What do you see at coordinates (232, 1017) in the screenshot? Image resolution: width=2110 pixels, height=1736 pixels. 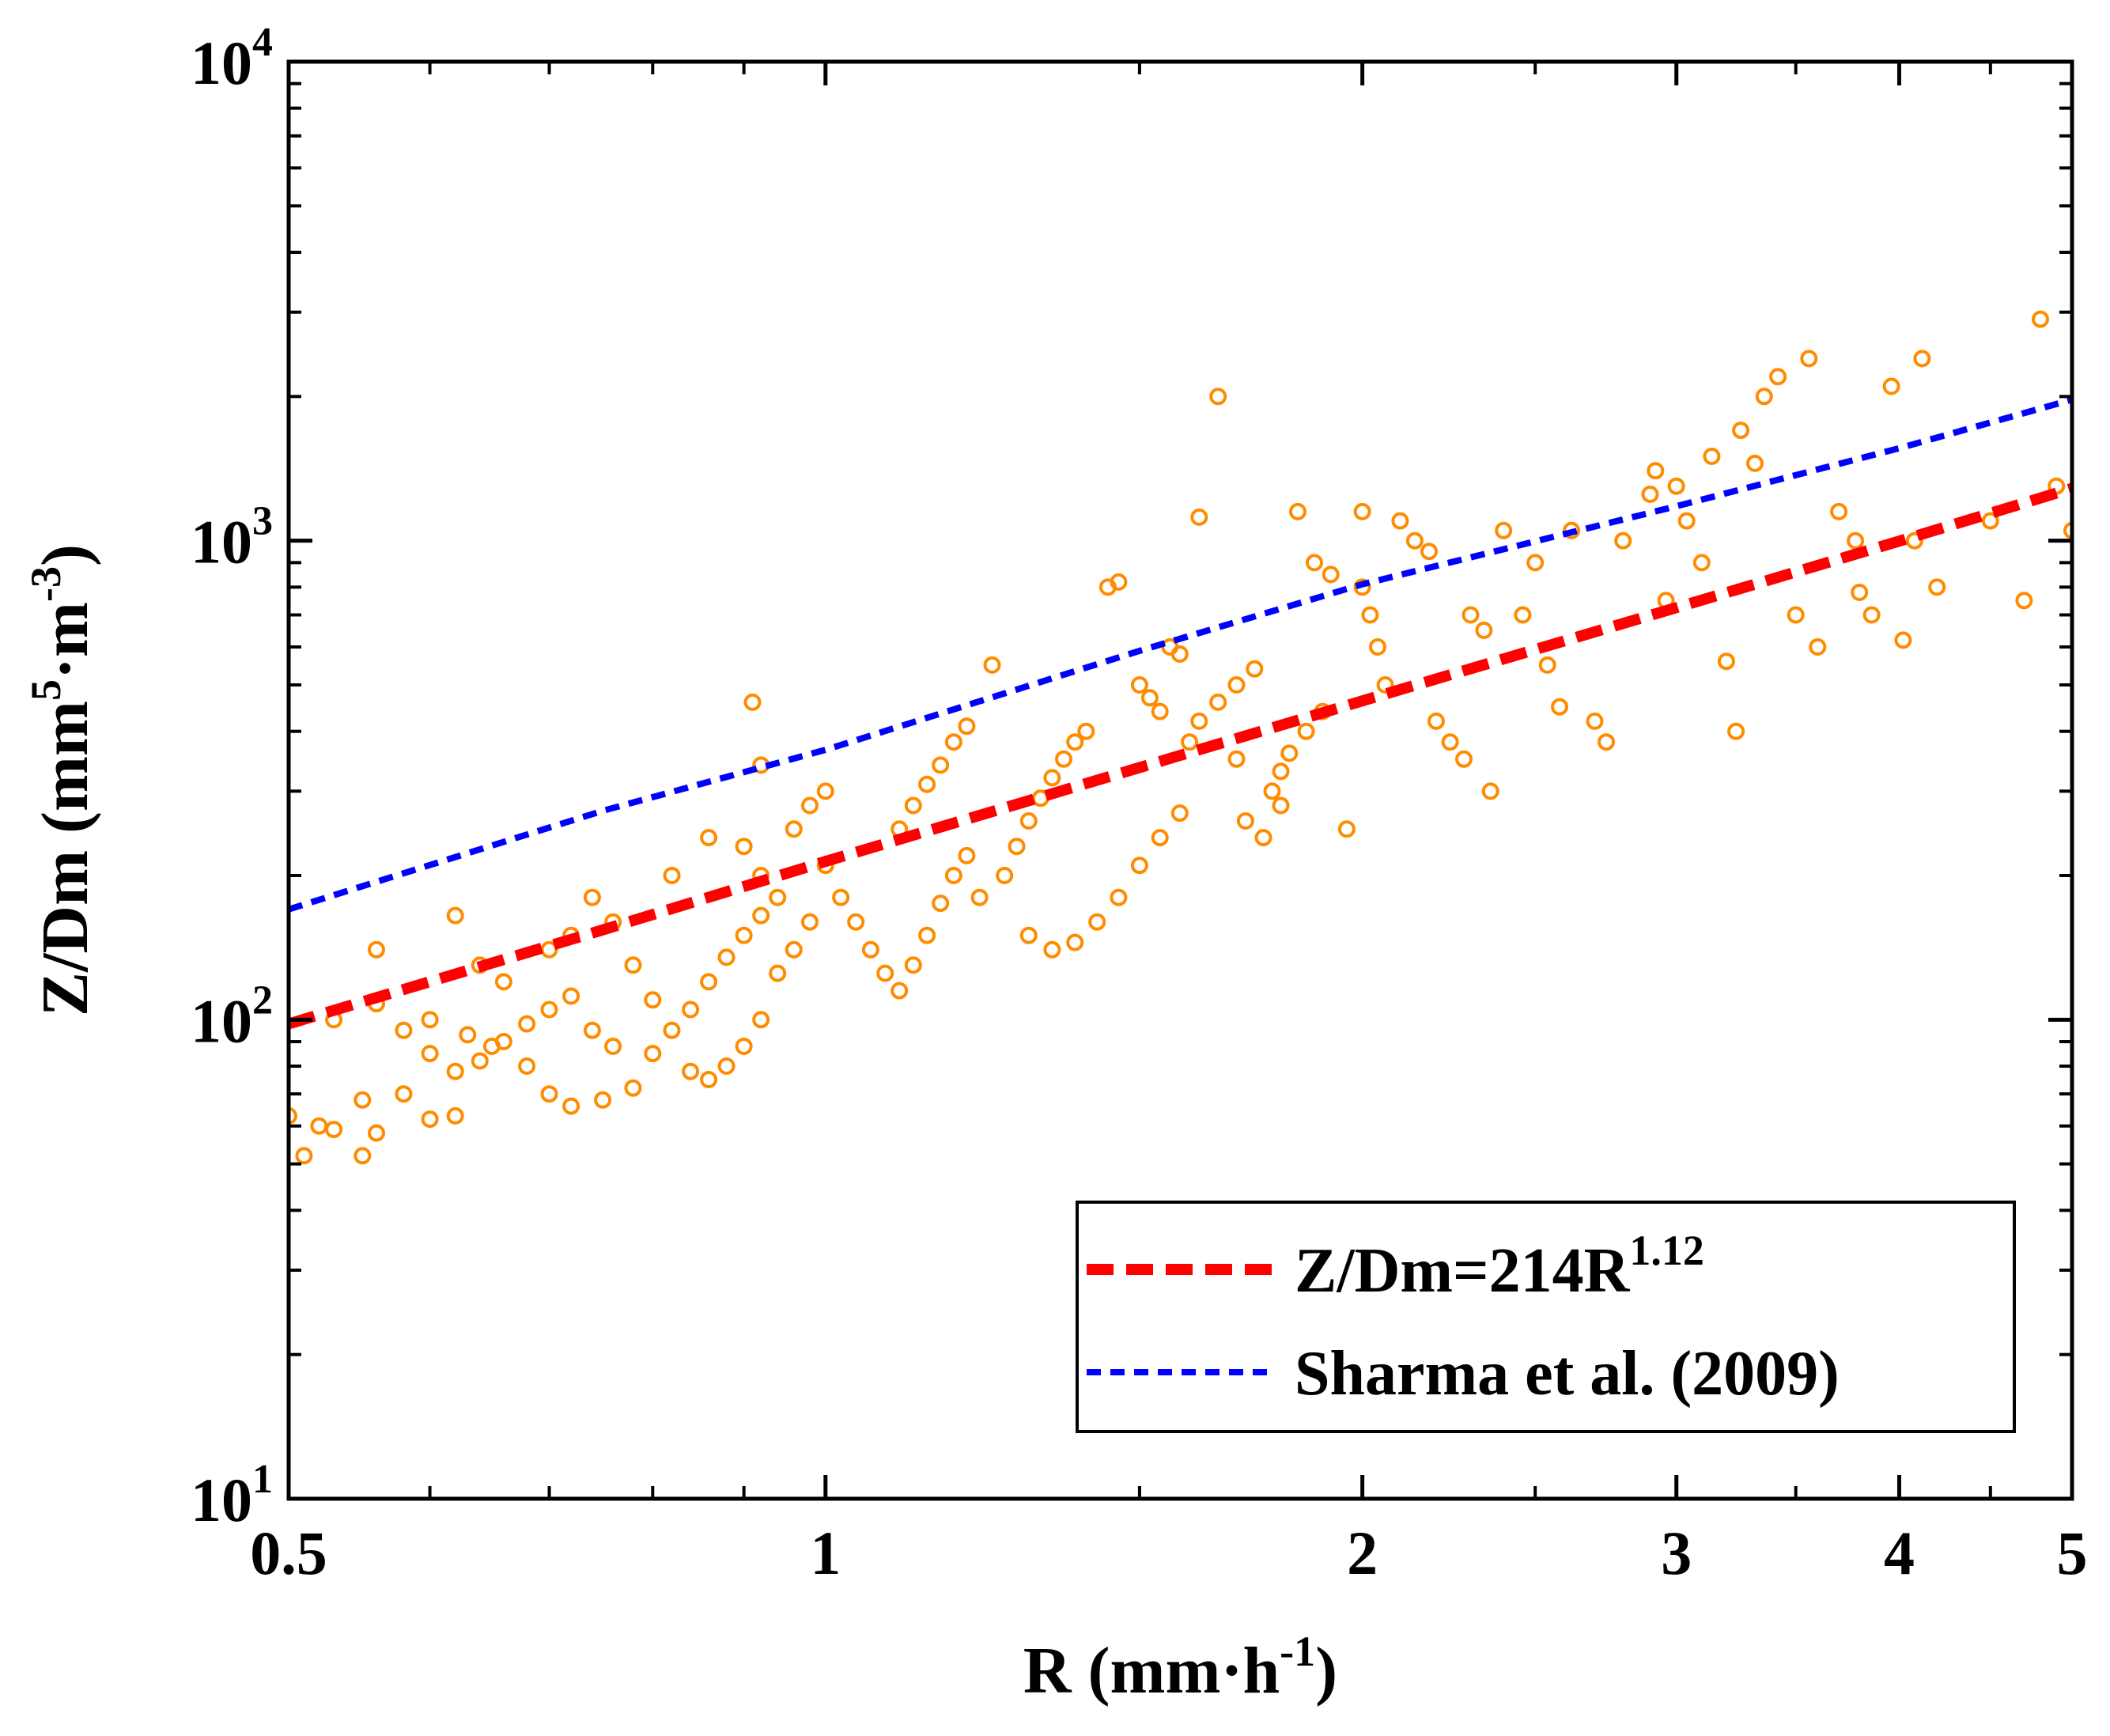 I see `y-tick-label: 10²` at bounding box center [232, 1017].